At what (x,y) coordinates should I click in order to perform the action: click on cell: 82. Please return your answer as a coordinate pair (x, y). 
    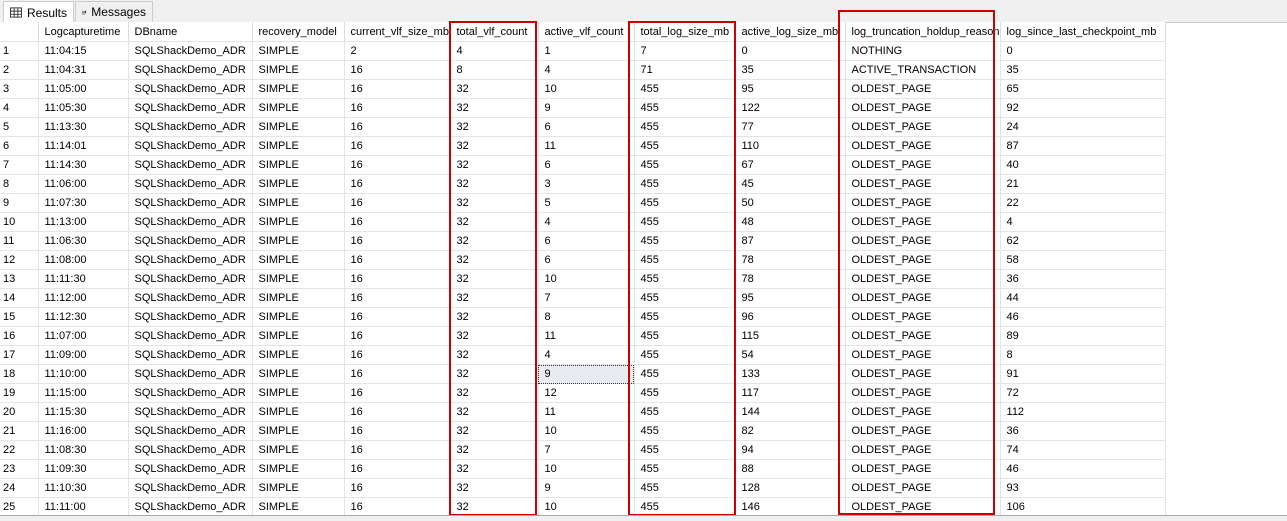
    Looking at the image, I should click on (790, 431).